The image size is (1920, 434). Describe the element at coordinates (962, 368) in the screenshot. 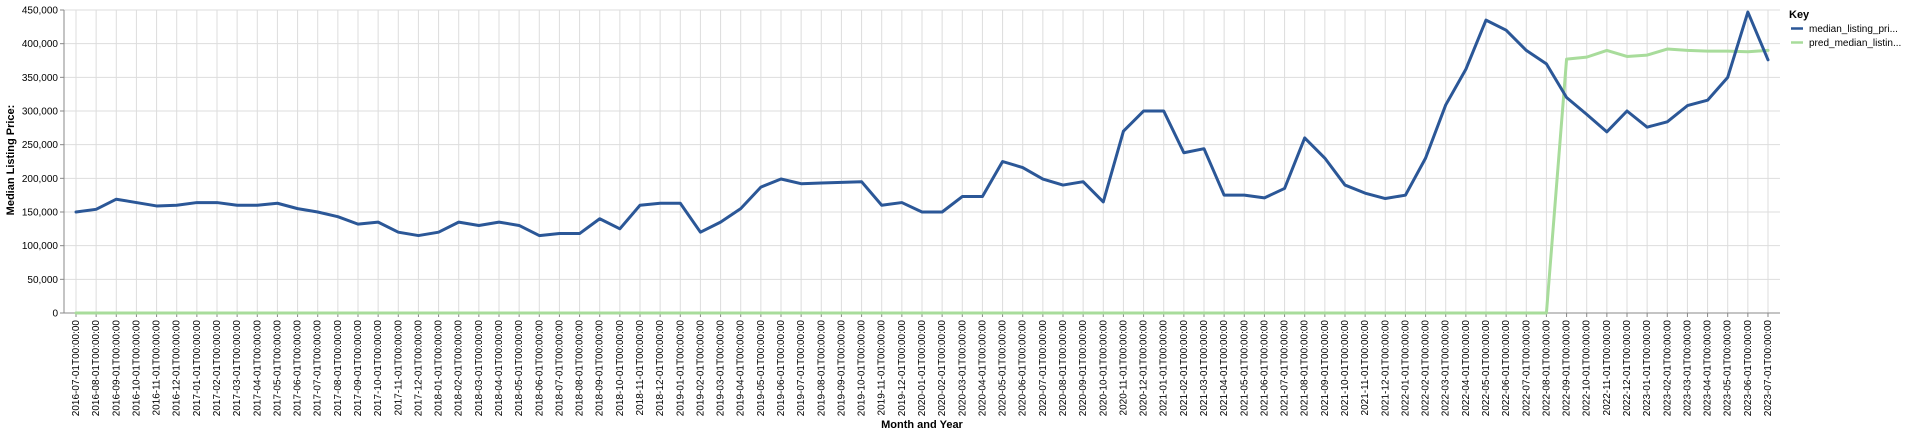

I see `x-tick-label: 2020-03-01T00:00:00` at that location.